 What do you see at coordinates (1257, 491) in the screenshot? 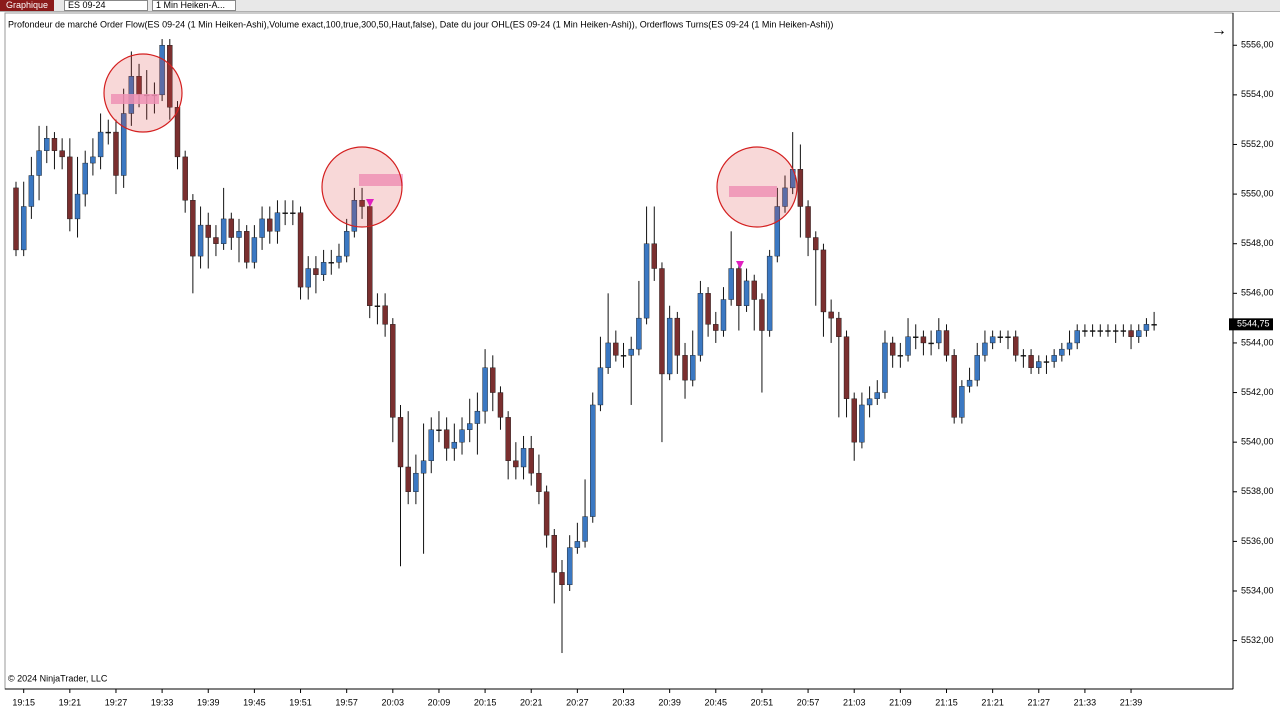
I see `y-tick-label: 5538,00` at bounding box center [1257, 491].